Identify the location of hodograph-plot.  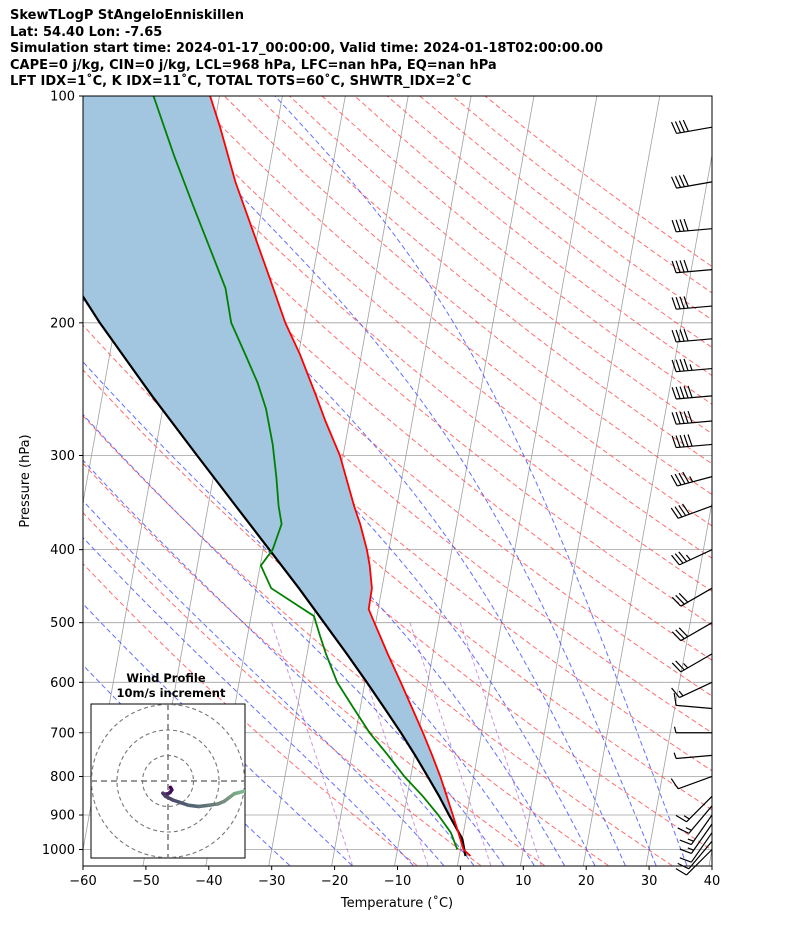
(173, 781).